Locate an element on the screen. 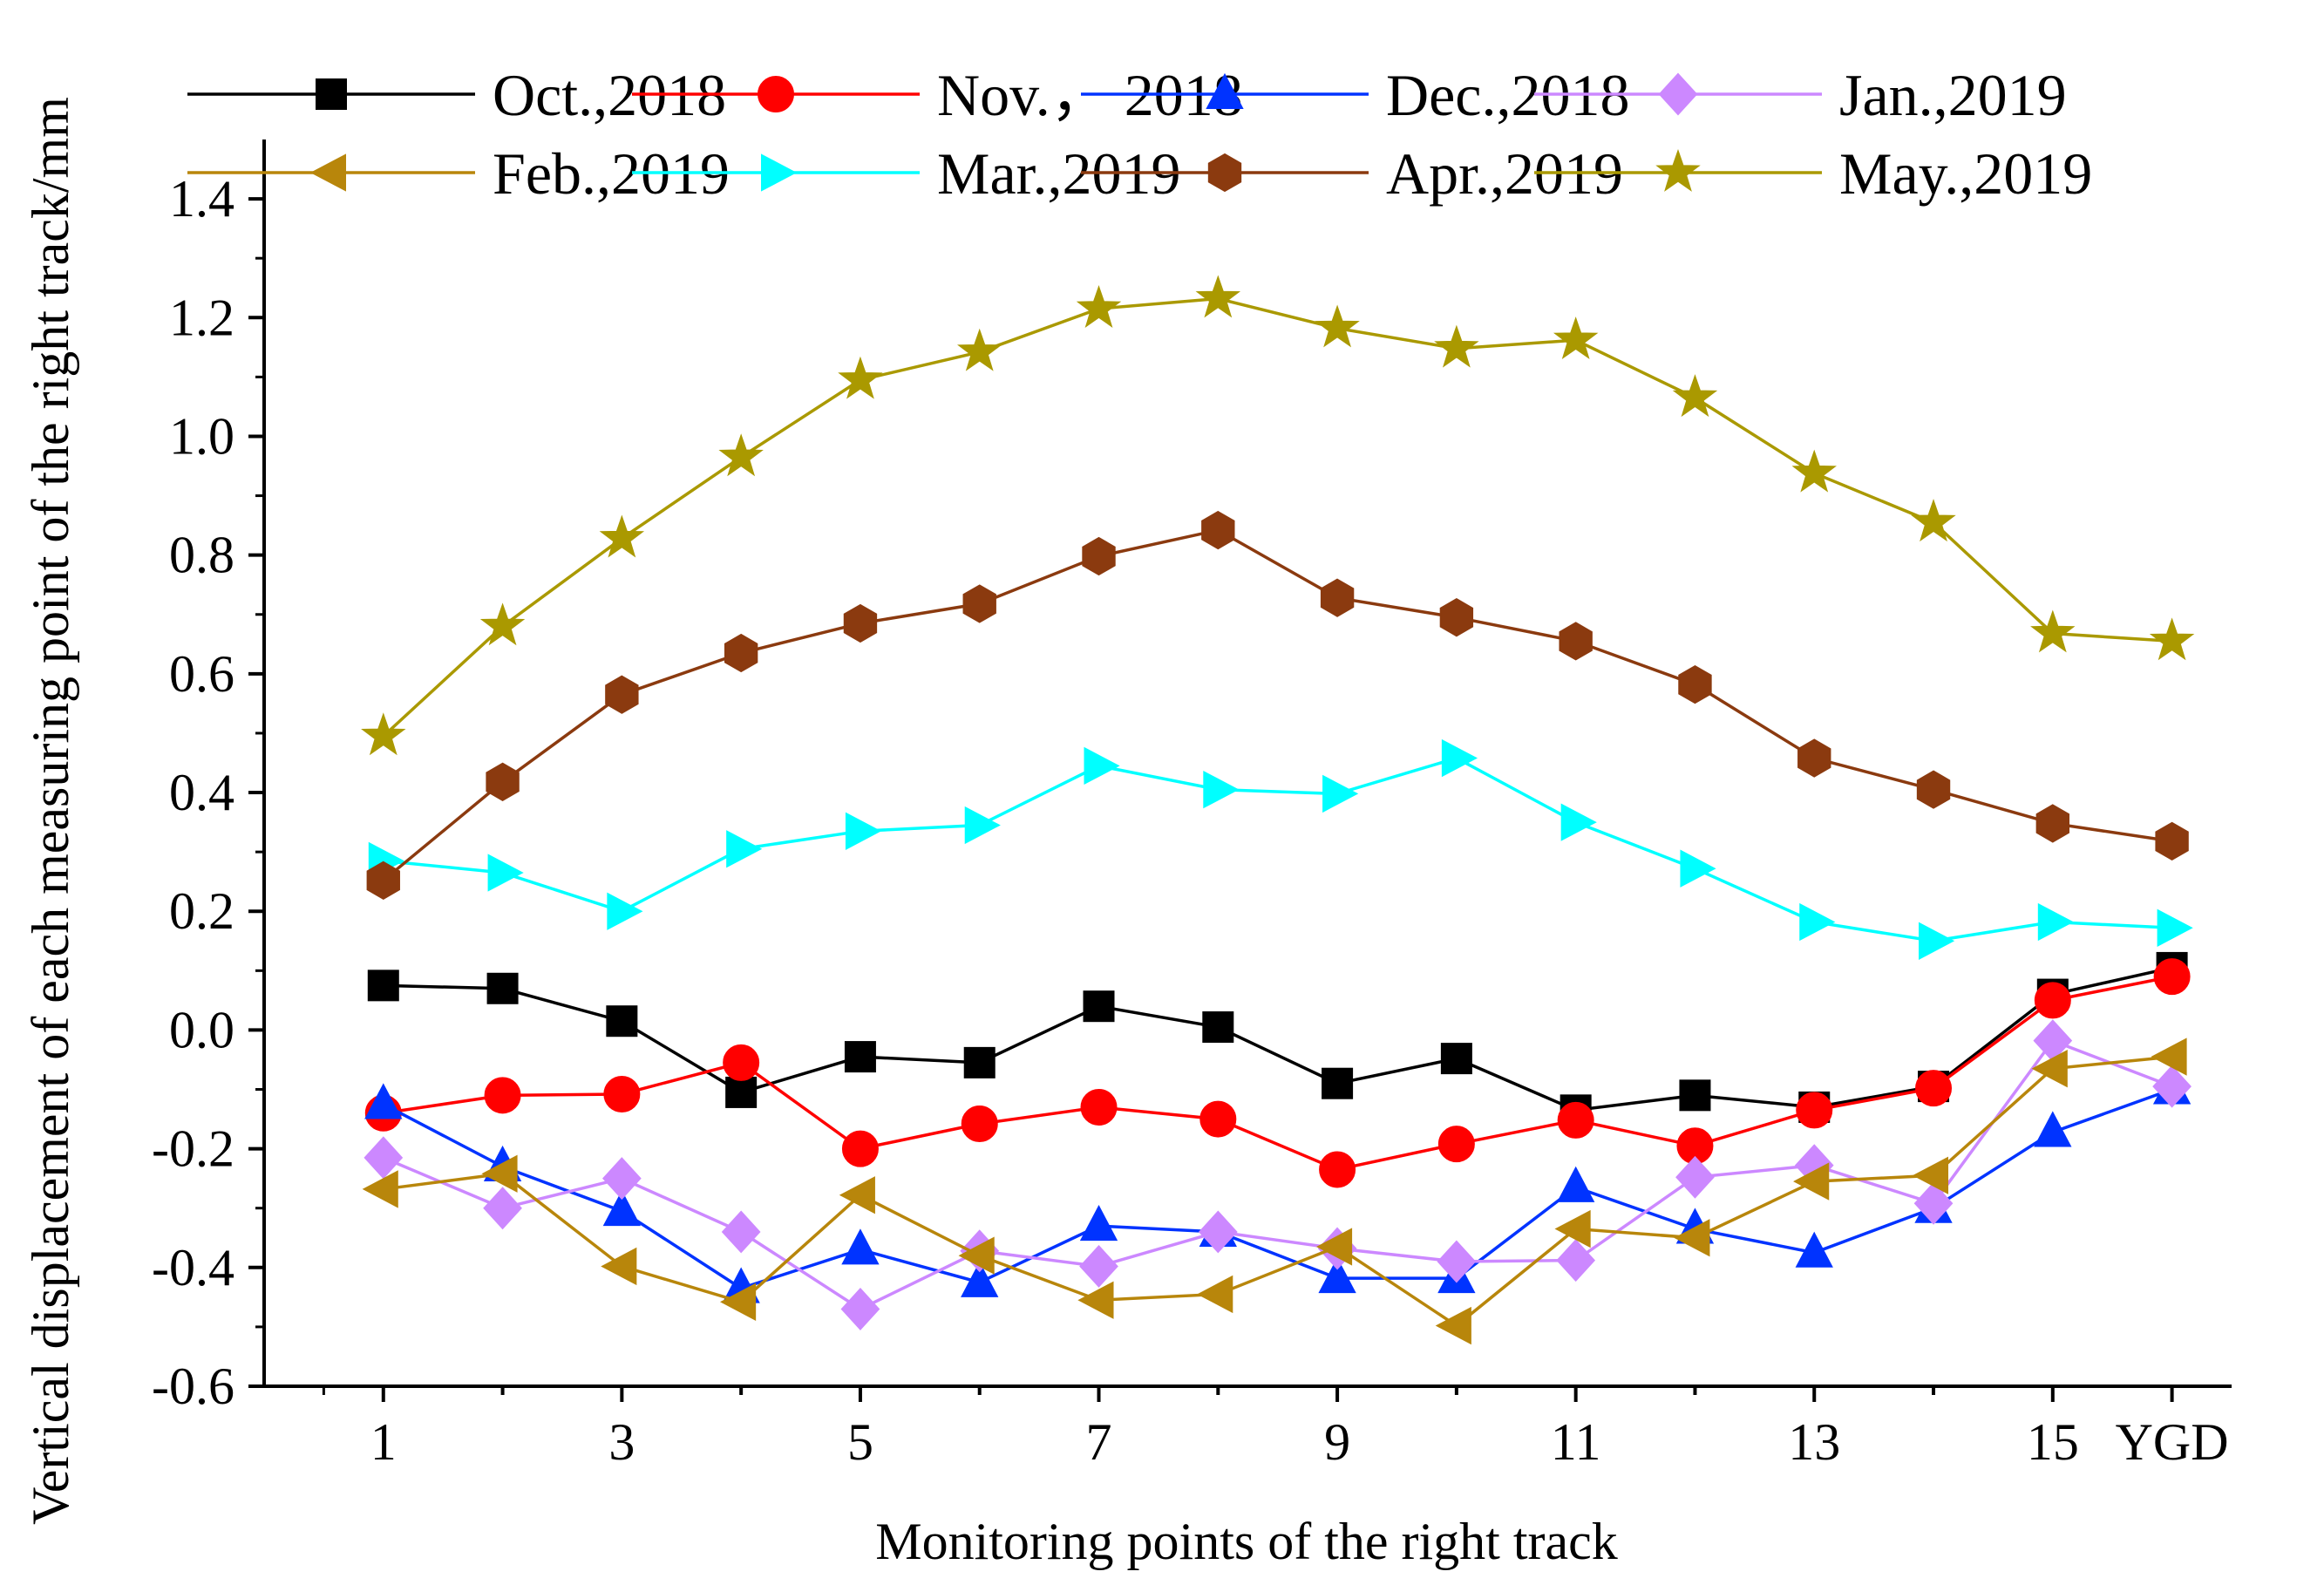 This screenshot has width=2324, height=1592. x-tick-label: 5 is located at coordinates (860, 1442).